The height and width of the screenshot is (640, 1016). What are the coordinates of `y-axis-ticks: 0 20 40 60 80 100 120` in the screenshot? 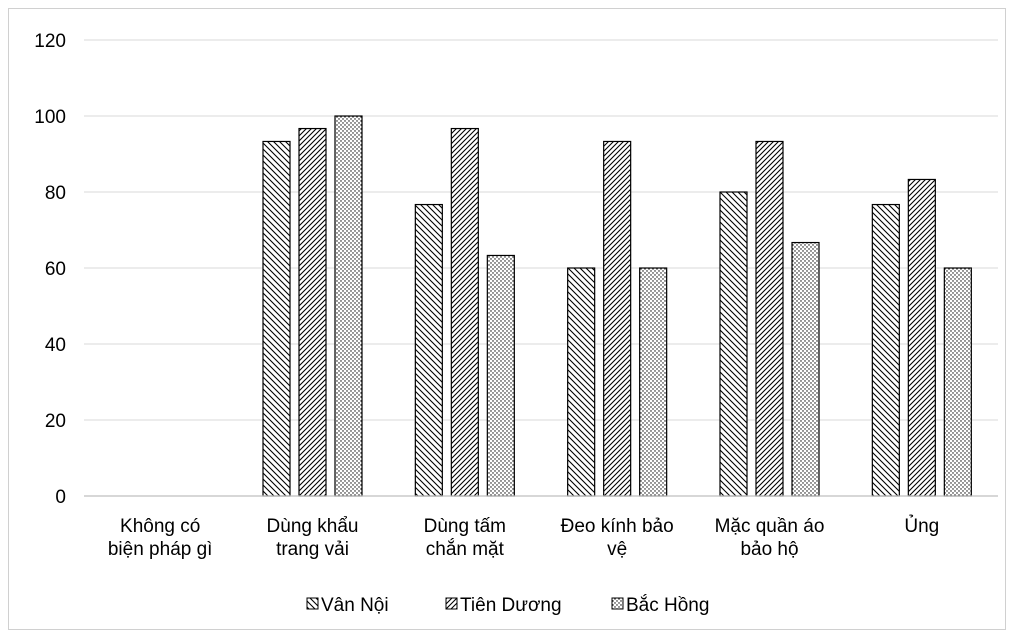 It's located at (50, 269).